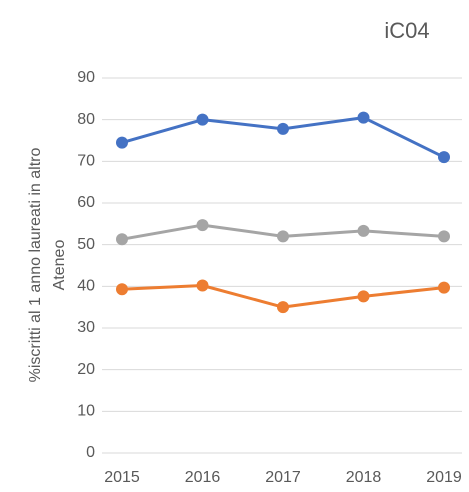 The image size is (469, 492). What do you see at coordinates (86, 327) in the screenshot?
I see `y-tick-label: 30` at bounding box center [86, 327].